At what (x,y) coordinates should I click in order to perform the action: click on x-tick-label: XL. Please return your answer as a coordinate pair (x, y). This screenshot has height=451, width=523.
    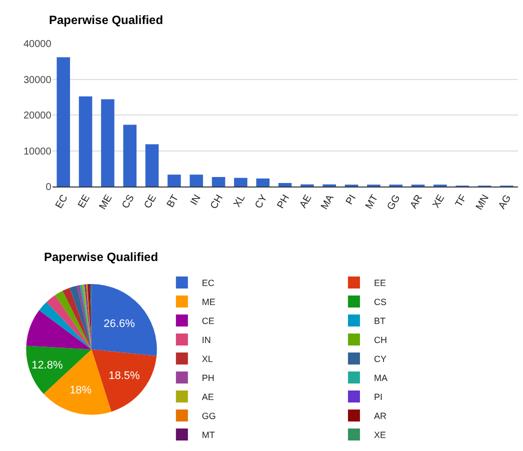
    Looking at the image, I should click on (240, 201).